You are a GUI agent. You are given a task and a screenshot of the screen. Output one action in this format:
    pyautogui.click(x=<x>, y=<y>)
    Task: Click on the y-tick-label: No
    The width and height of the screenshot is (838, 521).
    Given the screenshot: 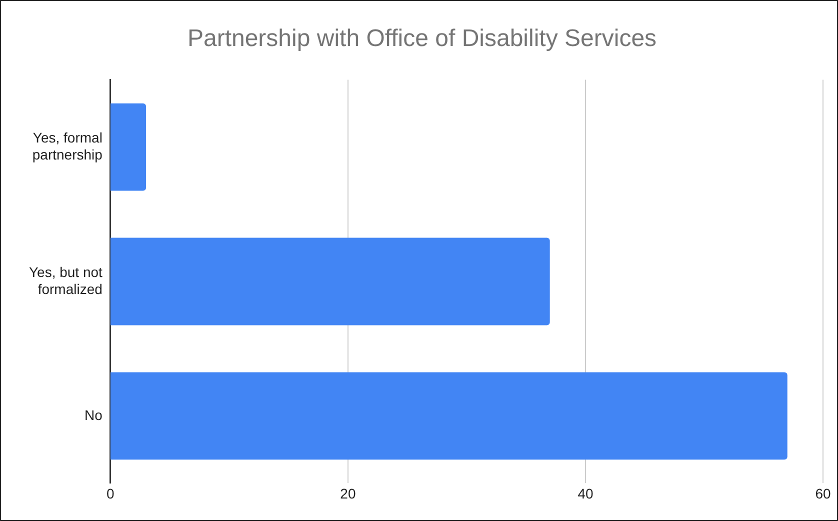 What is the action you would take?
    pyautogui.click(x=93, y=414)
    